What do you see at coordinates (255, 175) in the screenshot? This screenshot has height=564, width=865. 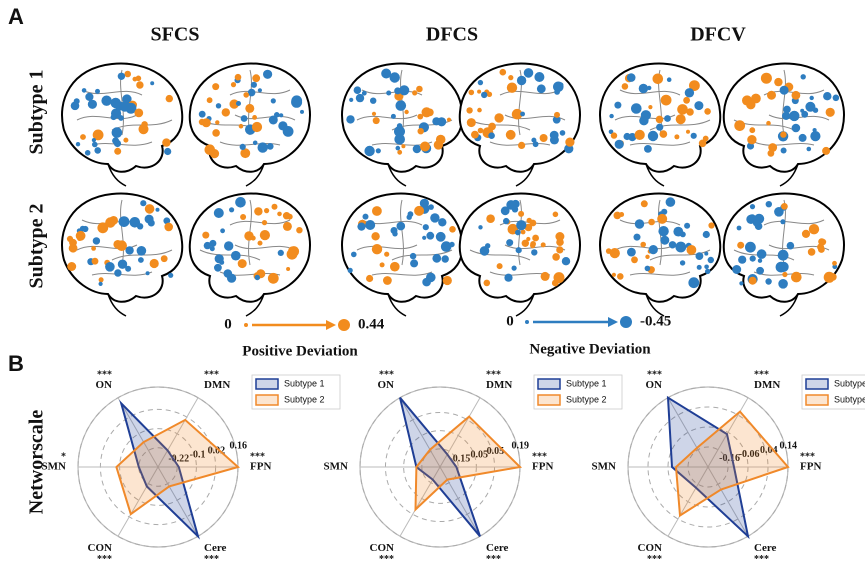 I see `brain-stem` at bounding box center [255, 175].